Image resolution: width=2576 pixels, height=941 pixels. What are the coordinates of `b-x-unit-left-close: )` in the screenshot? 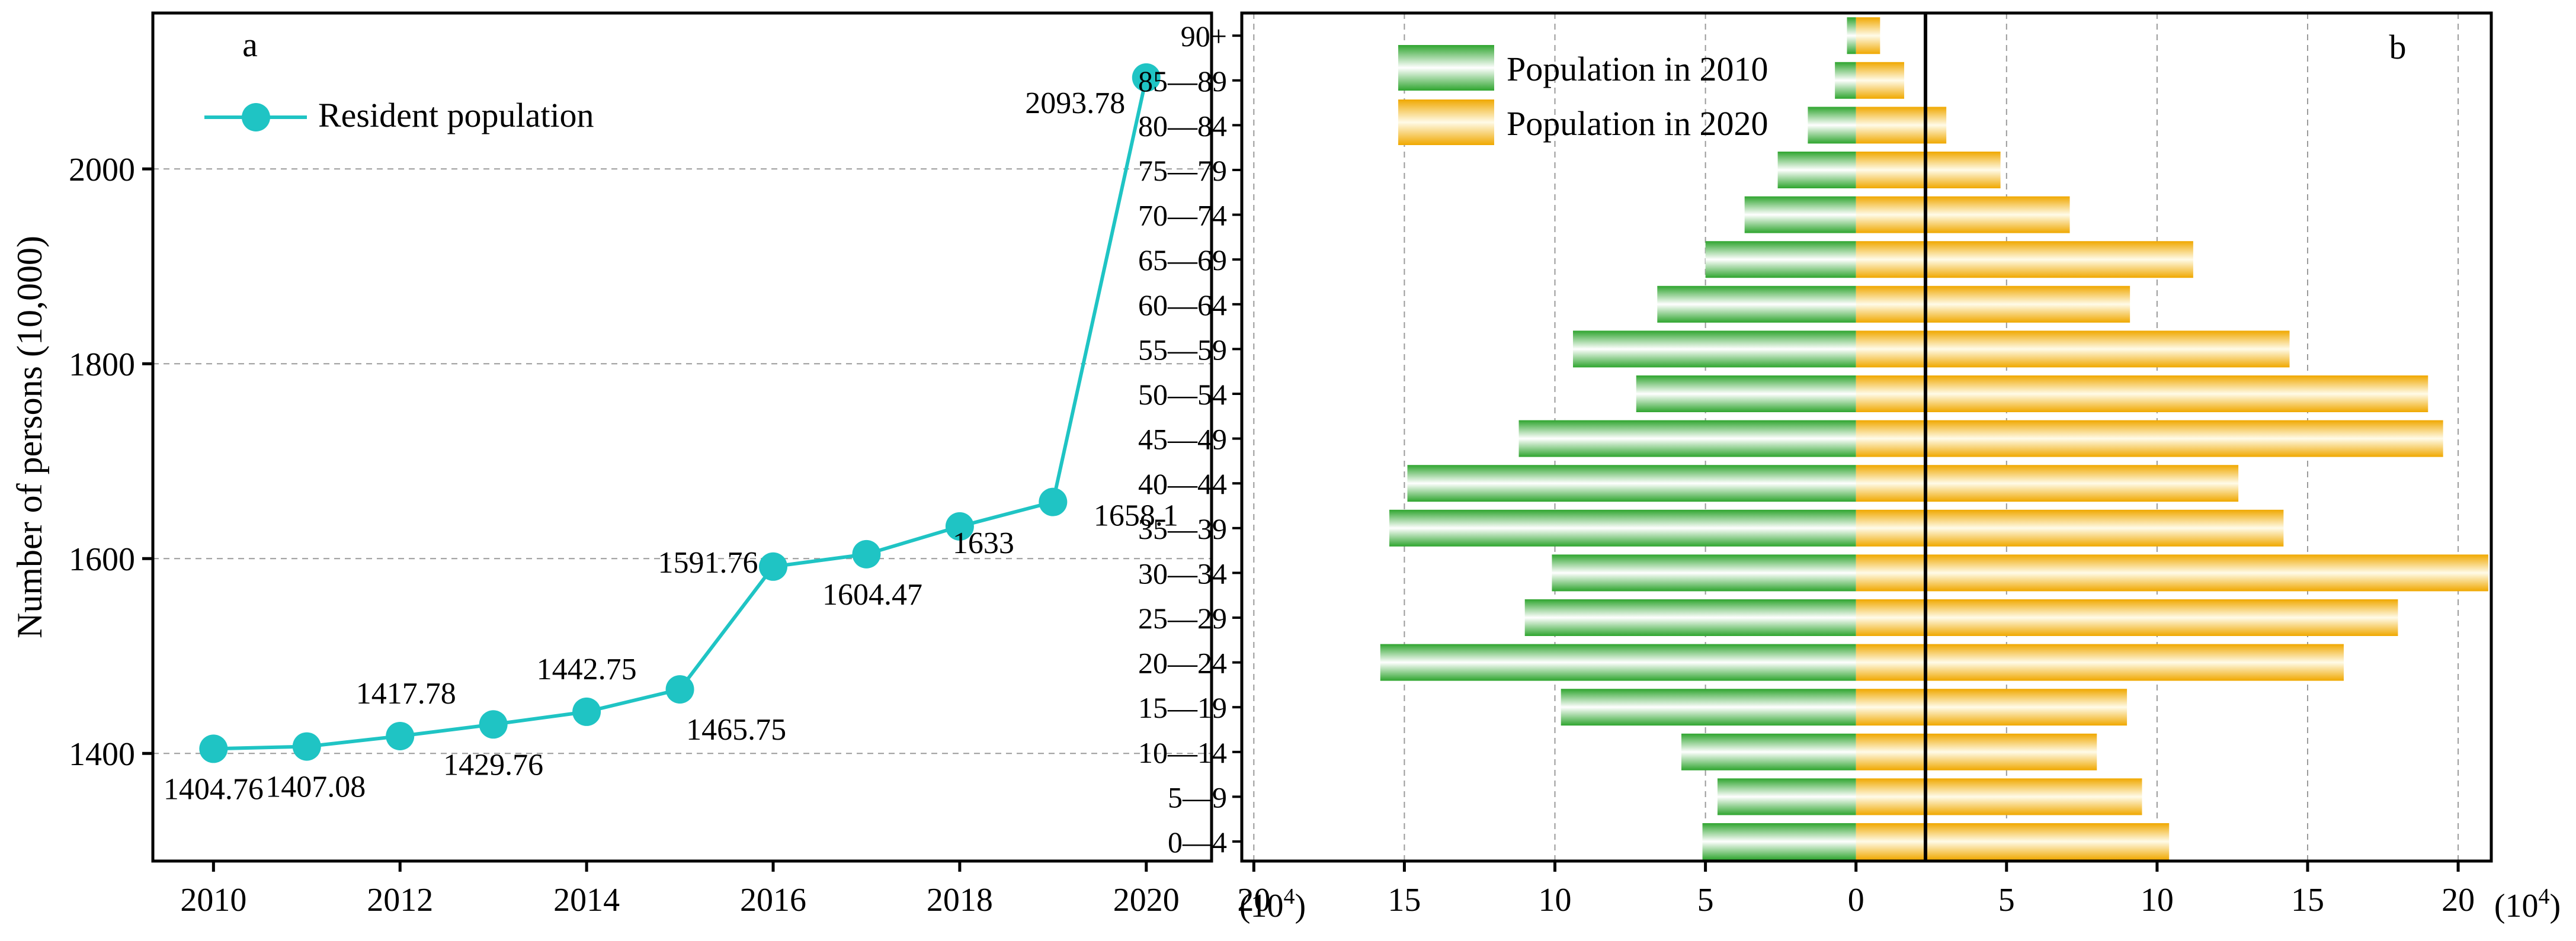 It's located at (1301, 906).